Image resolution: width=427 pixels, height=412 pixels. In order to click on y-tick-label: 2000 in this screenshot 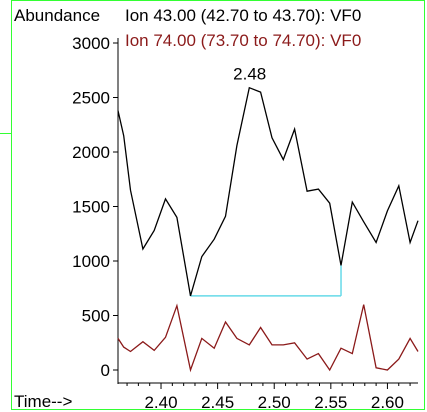, I will do `click(91, 152)`.